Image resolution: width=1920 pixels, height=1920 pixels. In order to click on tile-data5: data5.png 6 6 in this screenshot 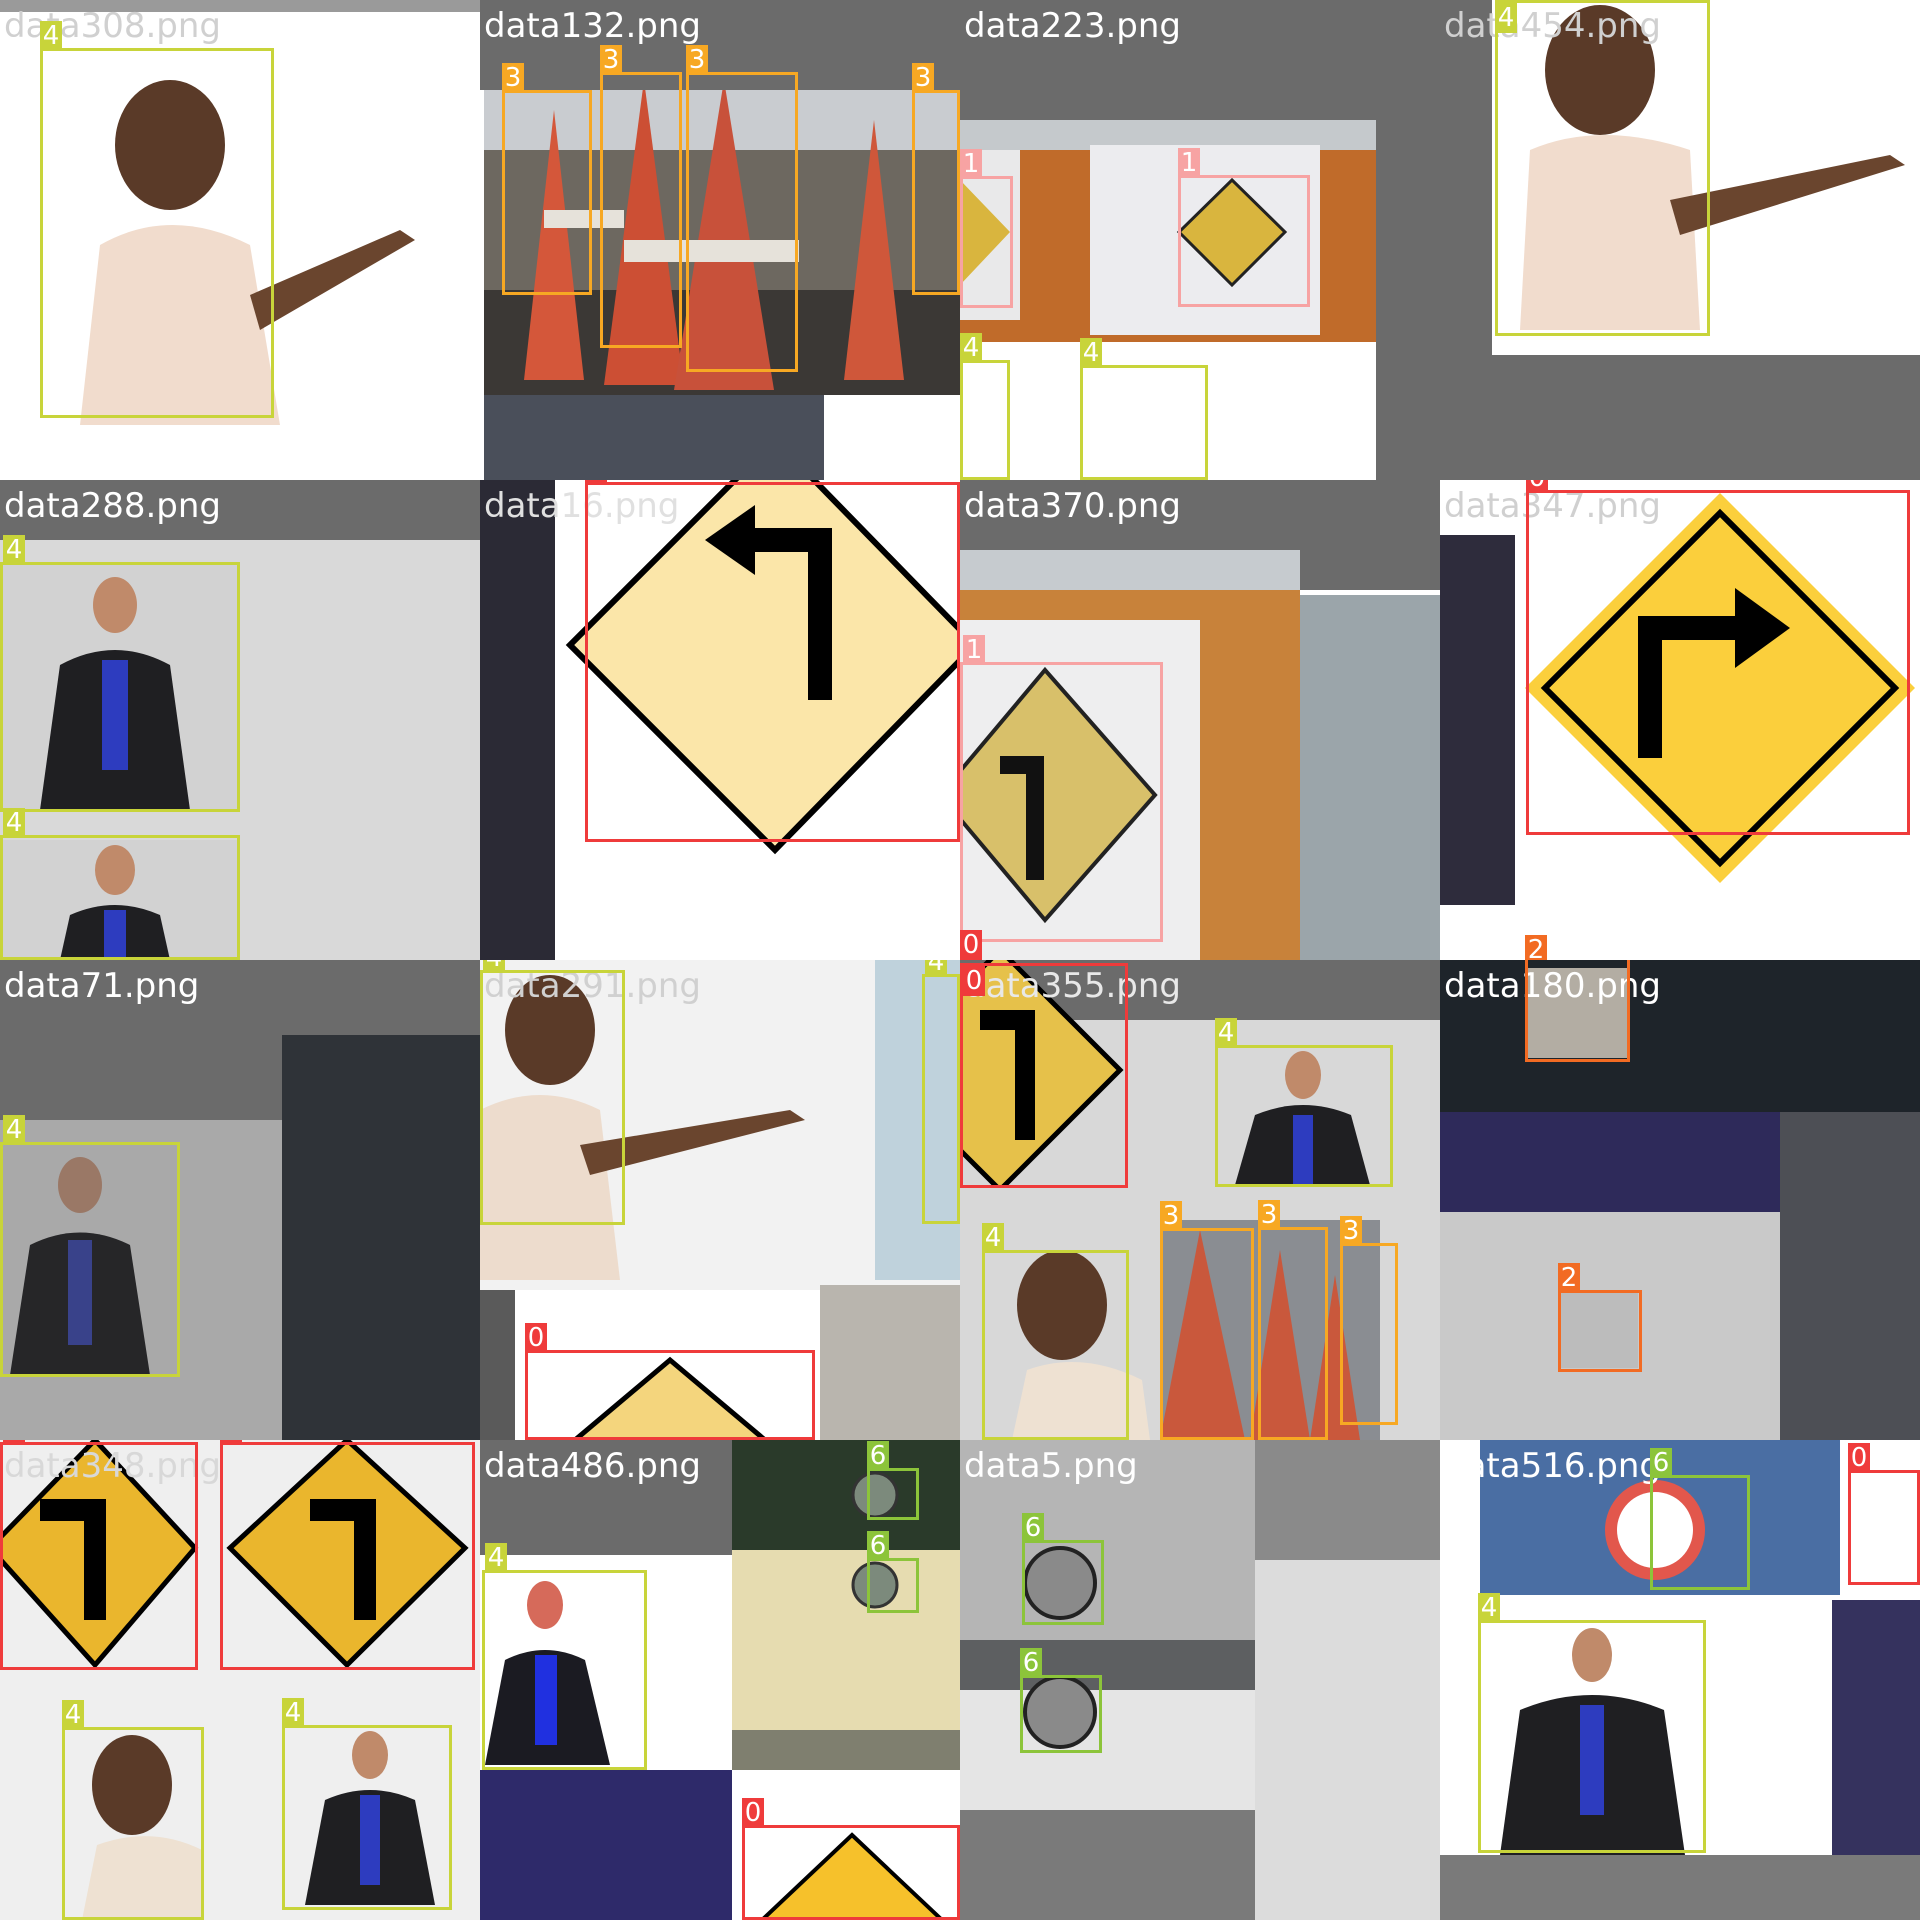, I will do `click(1200, 1680)`.